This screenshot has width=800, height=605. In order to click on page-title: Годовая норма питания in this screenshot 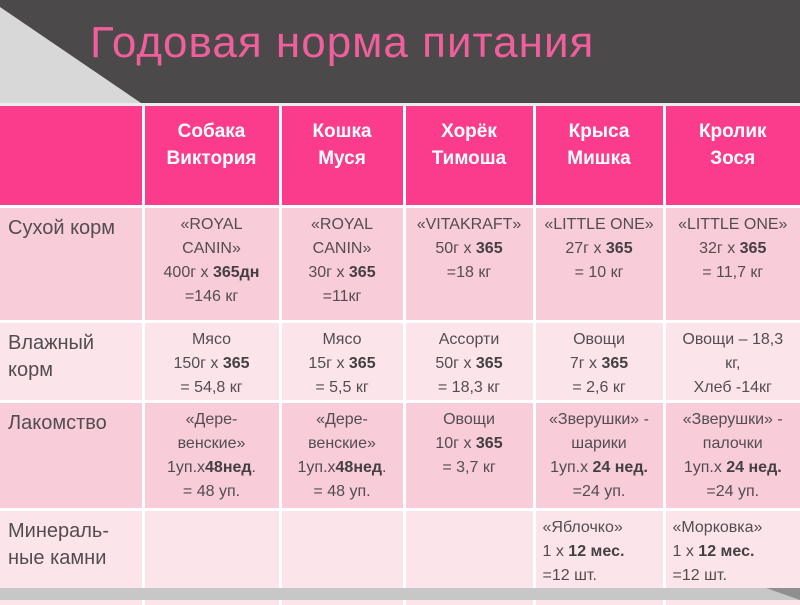, I will do `click(342, 43)`.